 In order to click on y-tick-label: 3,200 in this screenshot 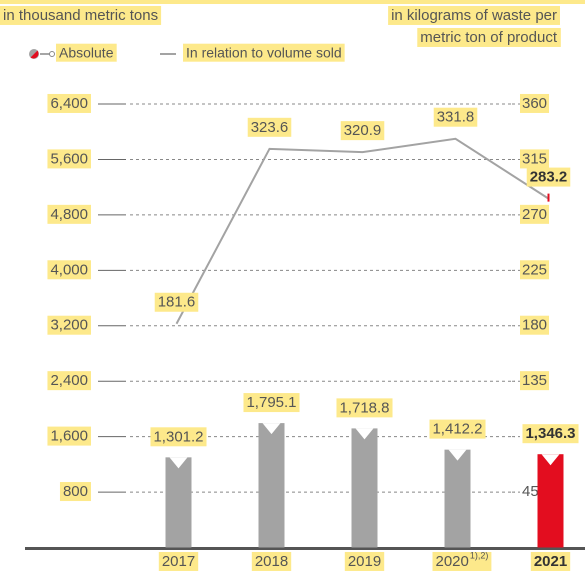, I will do `click(69, 325)`.